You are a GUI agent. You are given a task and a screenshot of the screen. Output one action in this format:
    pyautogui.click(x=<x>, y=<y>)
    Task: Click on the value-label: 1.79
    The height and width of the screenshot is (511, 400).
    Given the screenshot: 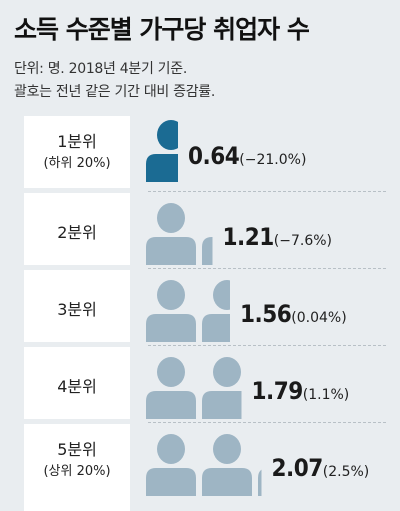 What is the action you would take?
    pyautogui.click(x=277, y=391)
    